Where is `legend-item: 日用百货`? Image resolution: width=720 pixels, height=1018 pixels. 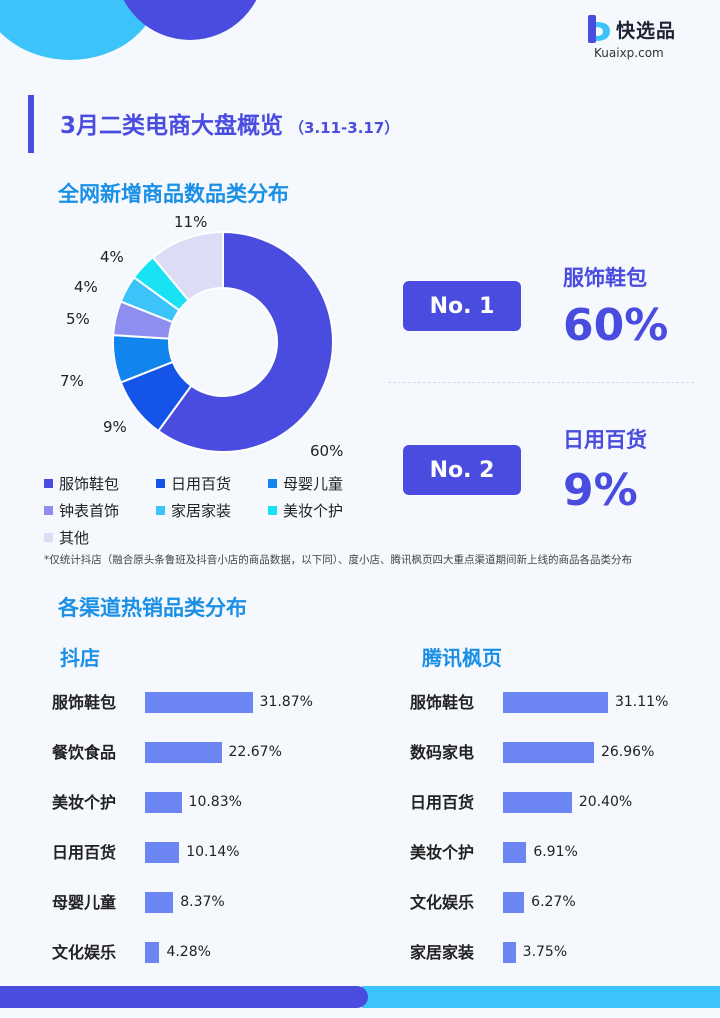 legend-item: 日用百货 is located at coordinates (212, 483).